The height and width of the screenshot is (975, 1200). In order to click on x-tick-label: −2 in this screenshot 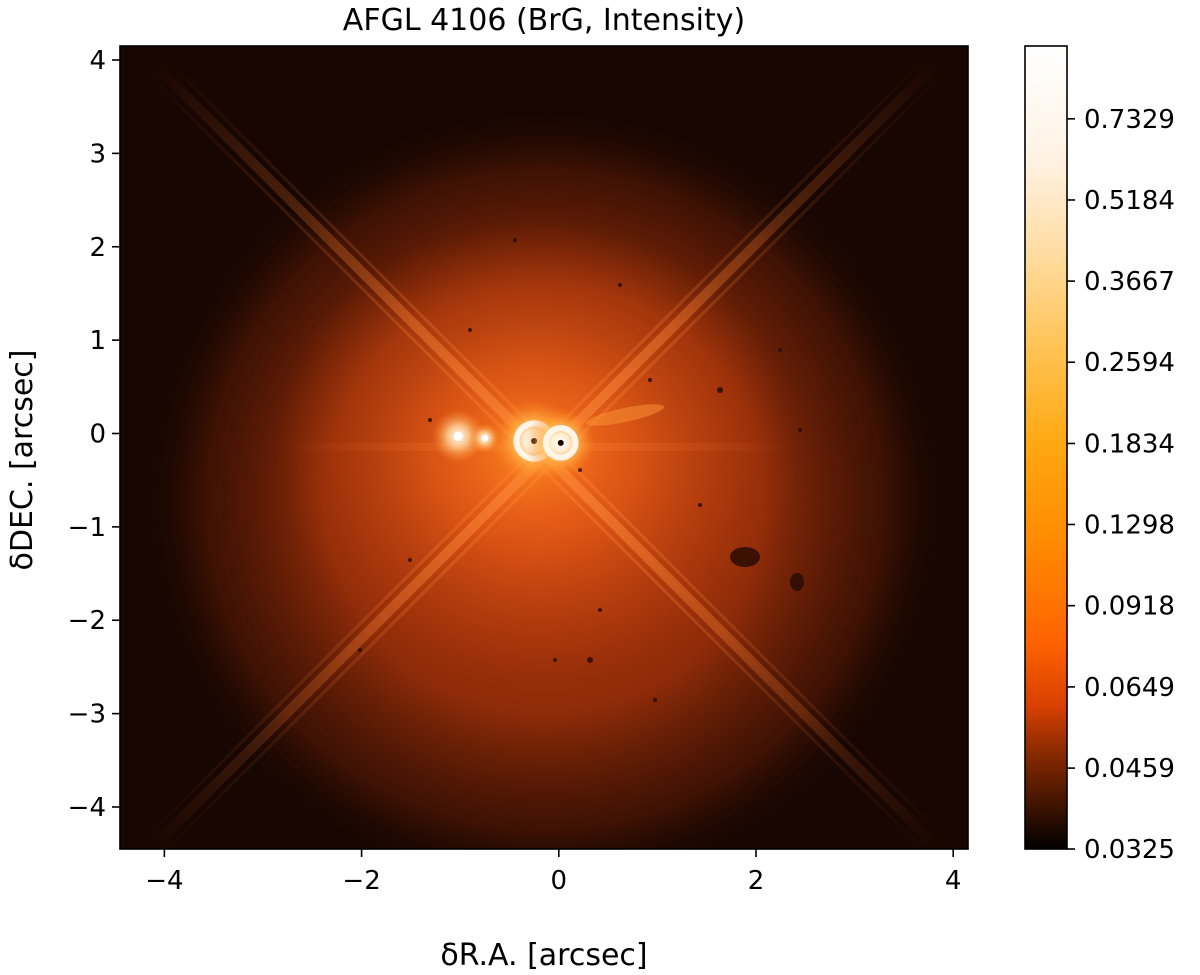, I will do `click(361, 881)`.